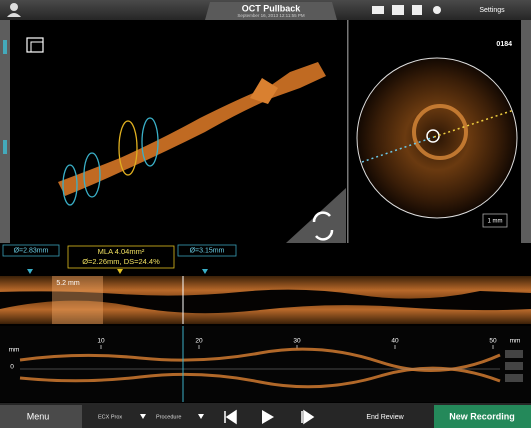 The height and width of the screenshot is (428, 531). Describe the element at coordinates (68, 283) in the screenshot. I see `segment-length: 5.2 mm` at that location.